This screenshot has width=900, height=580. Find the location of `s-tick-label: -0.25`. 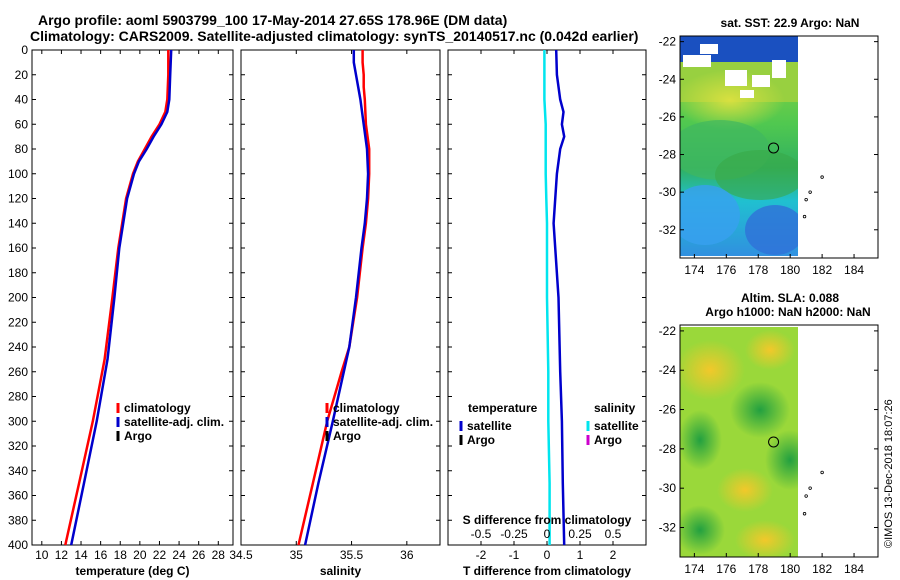

s-tick-label: -0.25 is located at coordinates (514, 534).